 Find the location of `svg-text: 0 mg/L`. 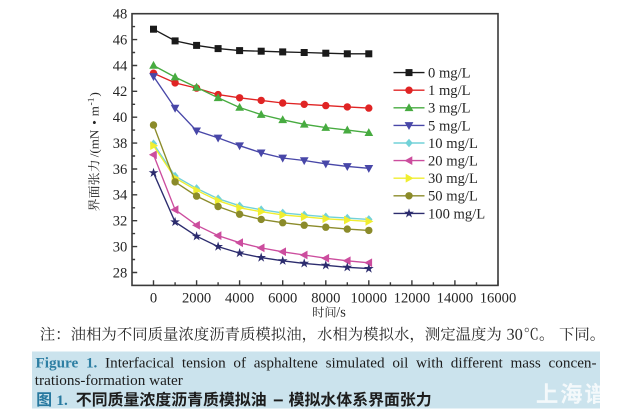

svg-text: 0 mg/L is located at coordinates (449, 74).